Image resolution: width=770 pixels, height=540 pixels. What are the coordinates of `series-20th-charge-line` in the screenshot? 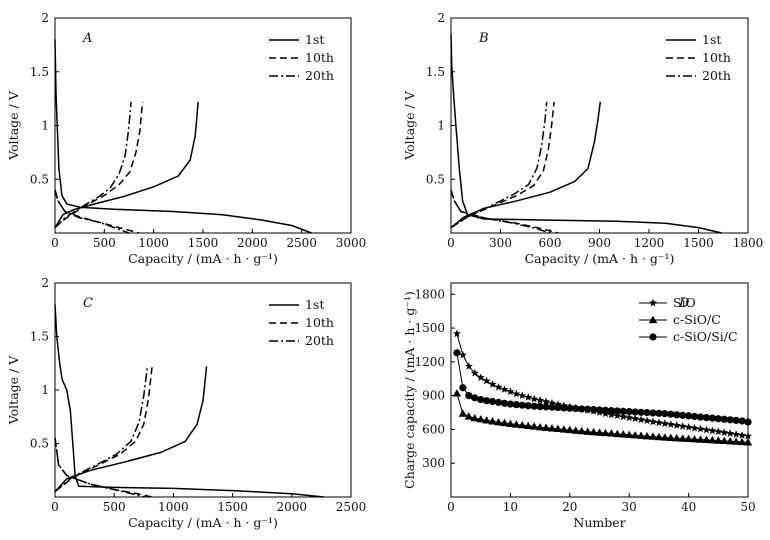 It's located at (499, 165).